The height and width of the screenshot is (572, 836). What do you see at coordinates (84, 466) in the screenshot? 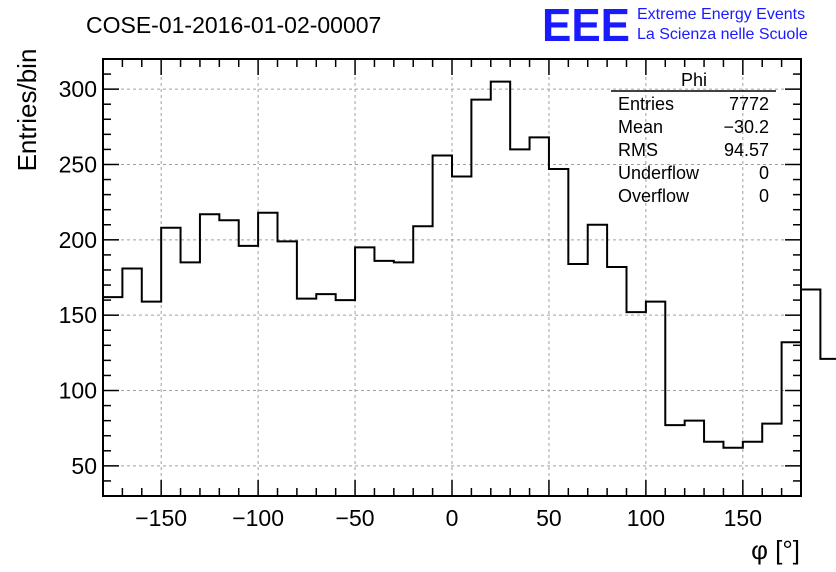
I see `y-tick-label: 50` at bounding box center [84, 466].